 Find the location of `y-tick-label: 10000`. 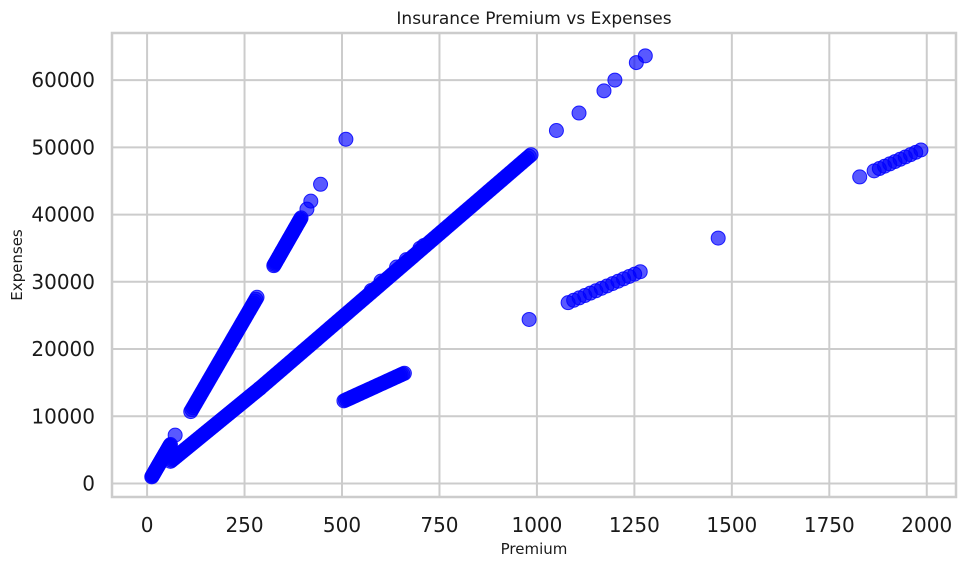

y-tick-label: 10000 is located at coordinates (63, 416).